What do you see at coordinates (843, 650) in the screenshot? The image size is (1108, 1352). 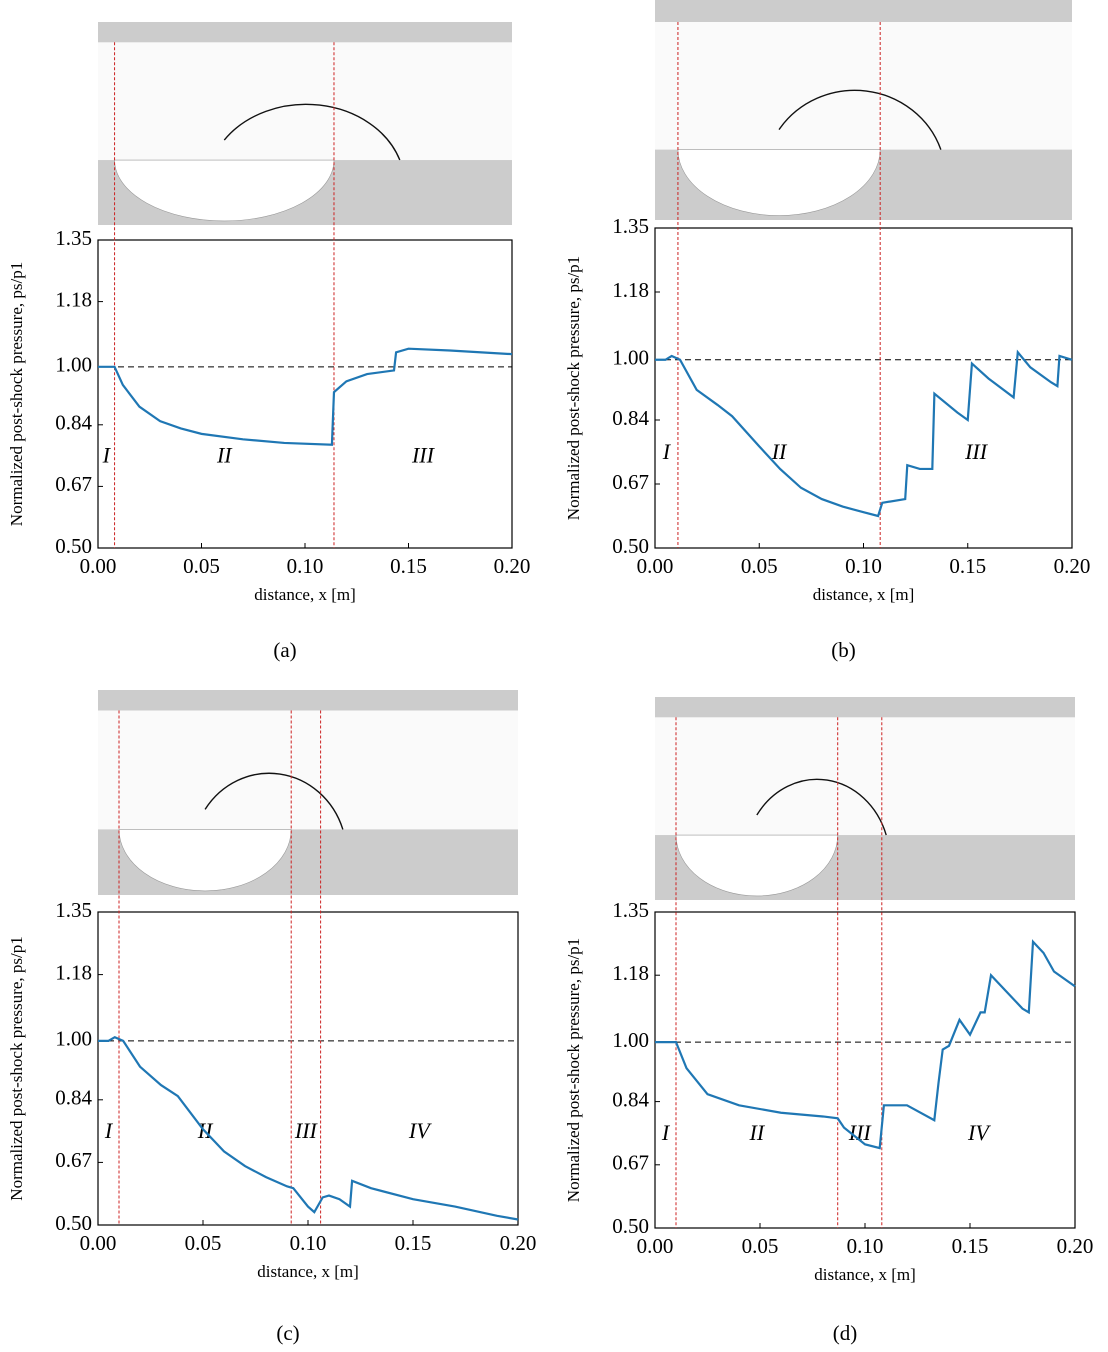 I see `panel-caption: (b)` at bounding box center [843, 650].